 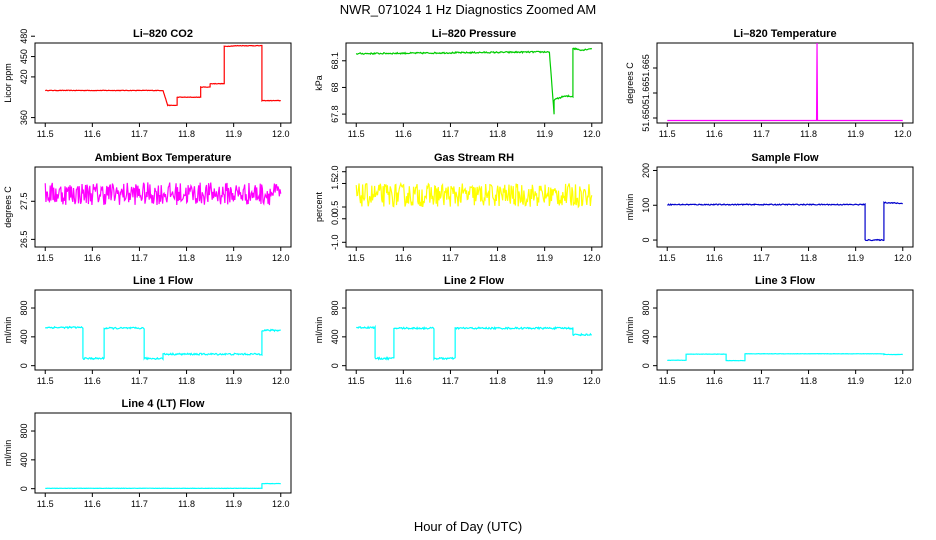 I want to click on y-axis-label: Licor ppm, so click(x=8, y=83).